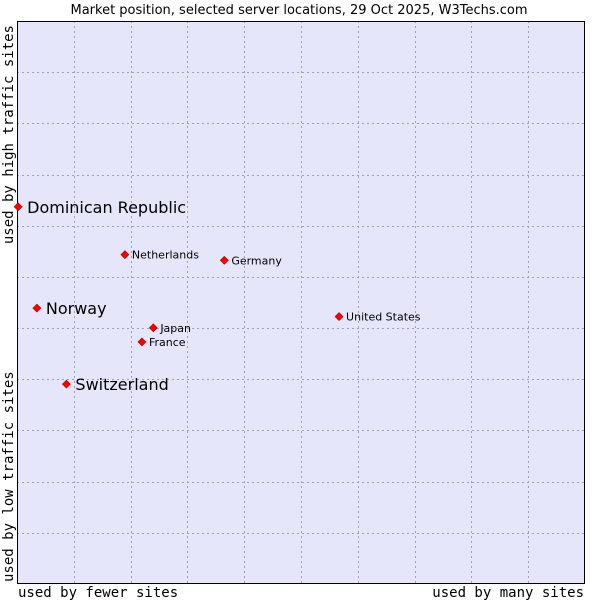 This screenshot has width=600, height=600. Describe the element at coordinates (9, 134) in the screenshot. I see `y-axis-label-top: used by high traffic sites` at that location.